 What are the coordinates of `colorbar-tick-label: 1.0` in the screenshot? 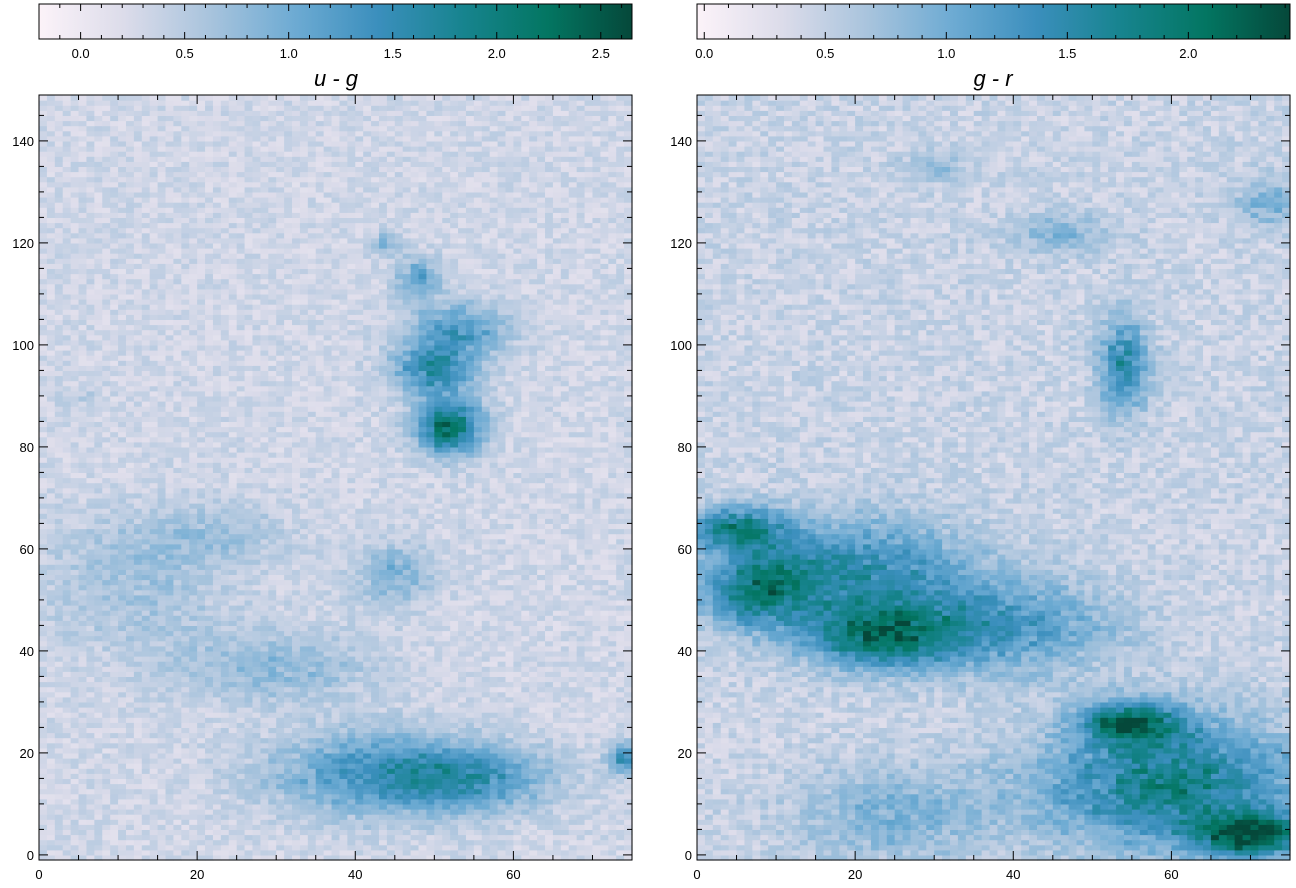 It's located at (289, 53).